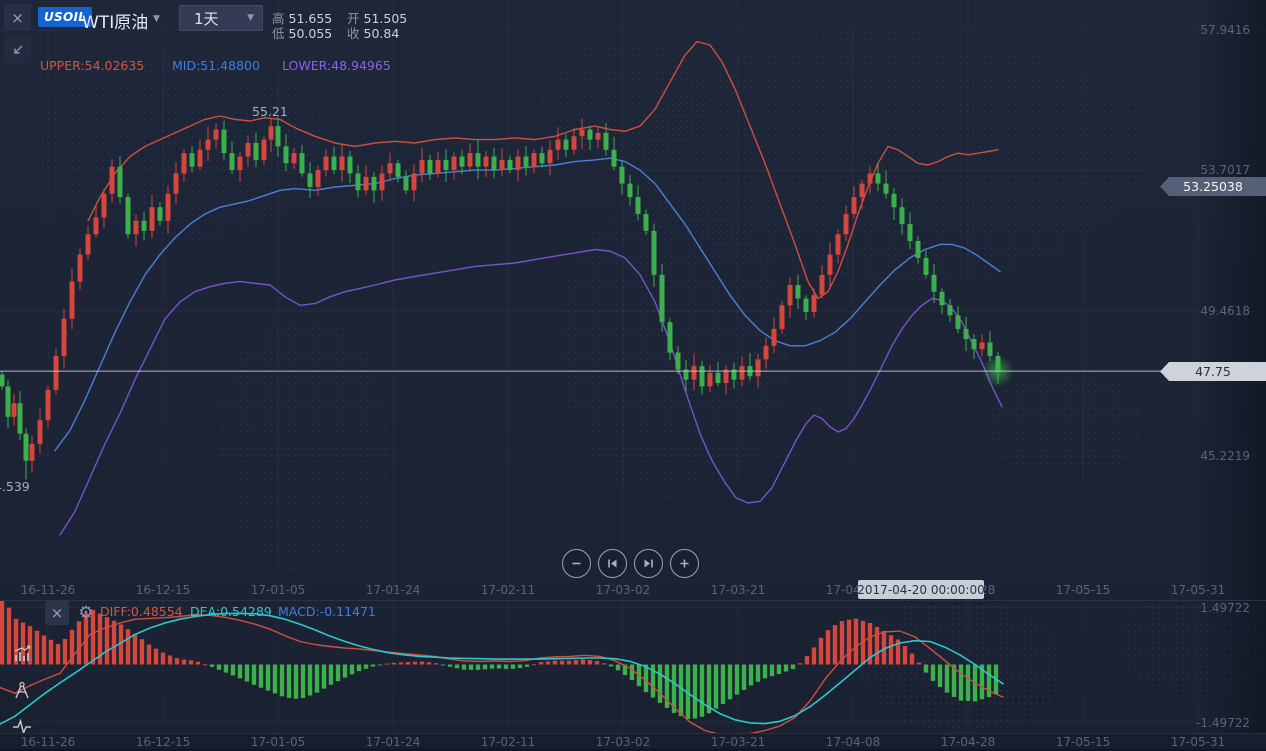  What do you see at coordinates (1213, 371) in the screenshot?
I see `current-price-tag: 47.75` at bounding box center [1213, 371].